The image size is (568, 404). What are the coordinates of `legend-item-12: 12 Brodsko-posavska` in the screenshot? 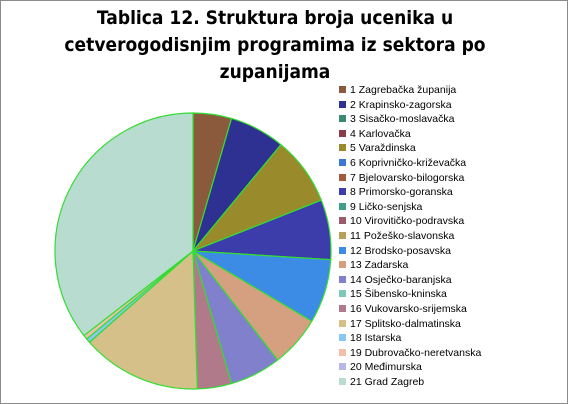 It's located at (410, 251).